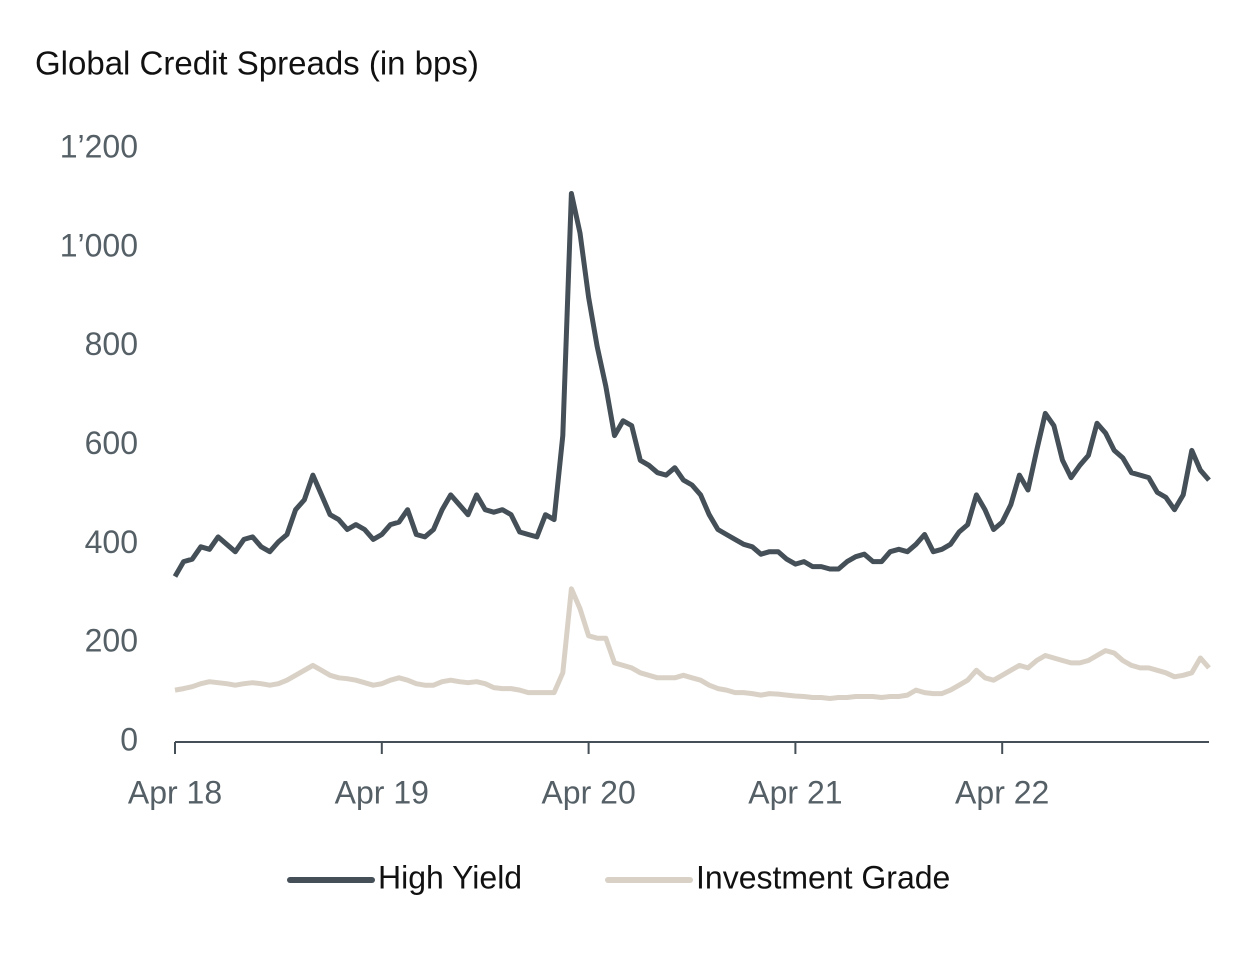 The image size is (1249, 954). I want to click on y-tick-label: 400, so click(111, 542).